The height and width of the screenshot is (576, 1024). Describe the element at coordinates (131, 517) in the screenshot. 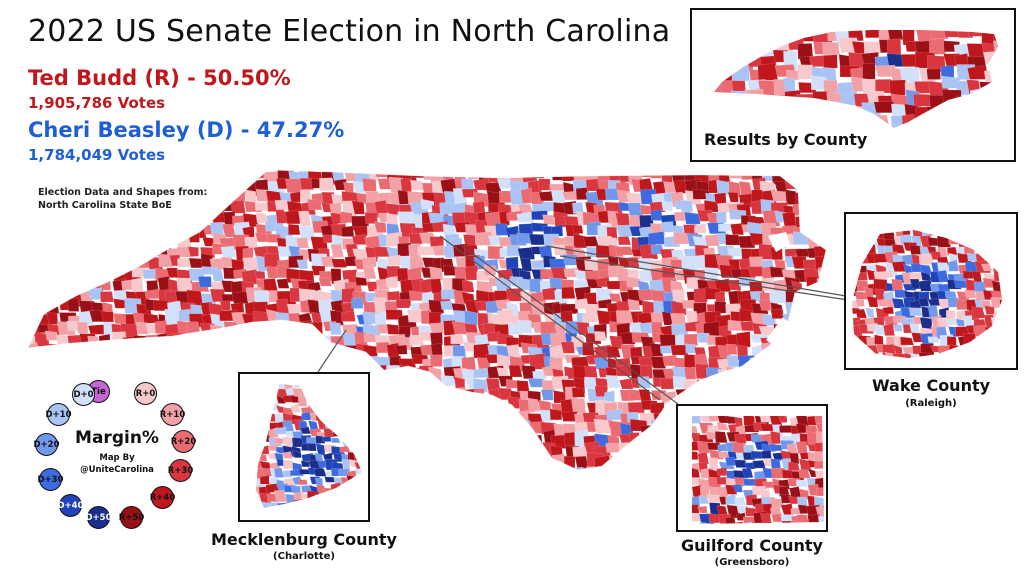

I see `legend-item-r-plus-50: R+50` at that location.